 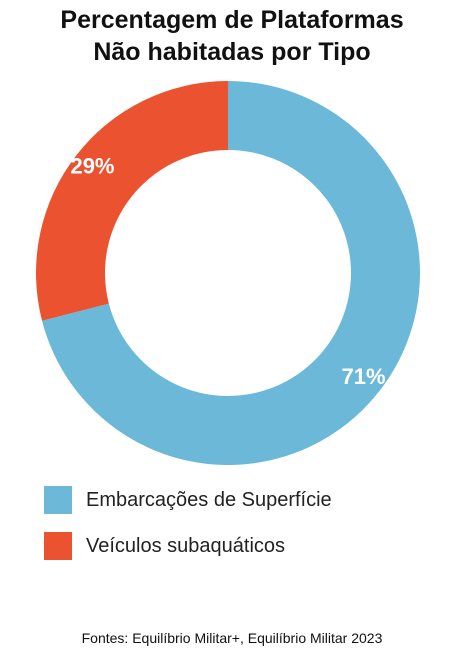 What do you see at coordinates (58, 500) in the screenshot?
I see `legend-swatch-surface-vessels` at bounding box center [58, 500].